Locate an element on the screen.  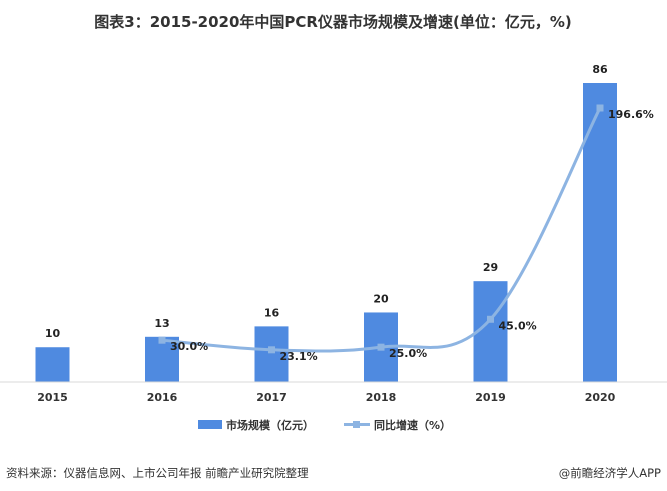
point-2020 is located at coordinates (600, 108).